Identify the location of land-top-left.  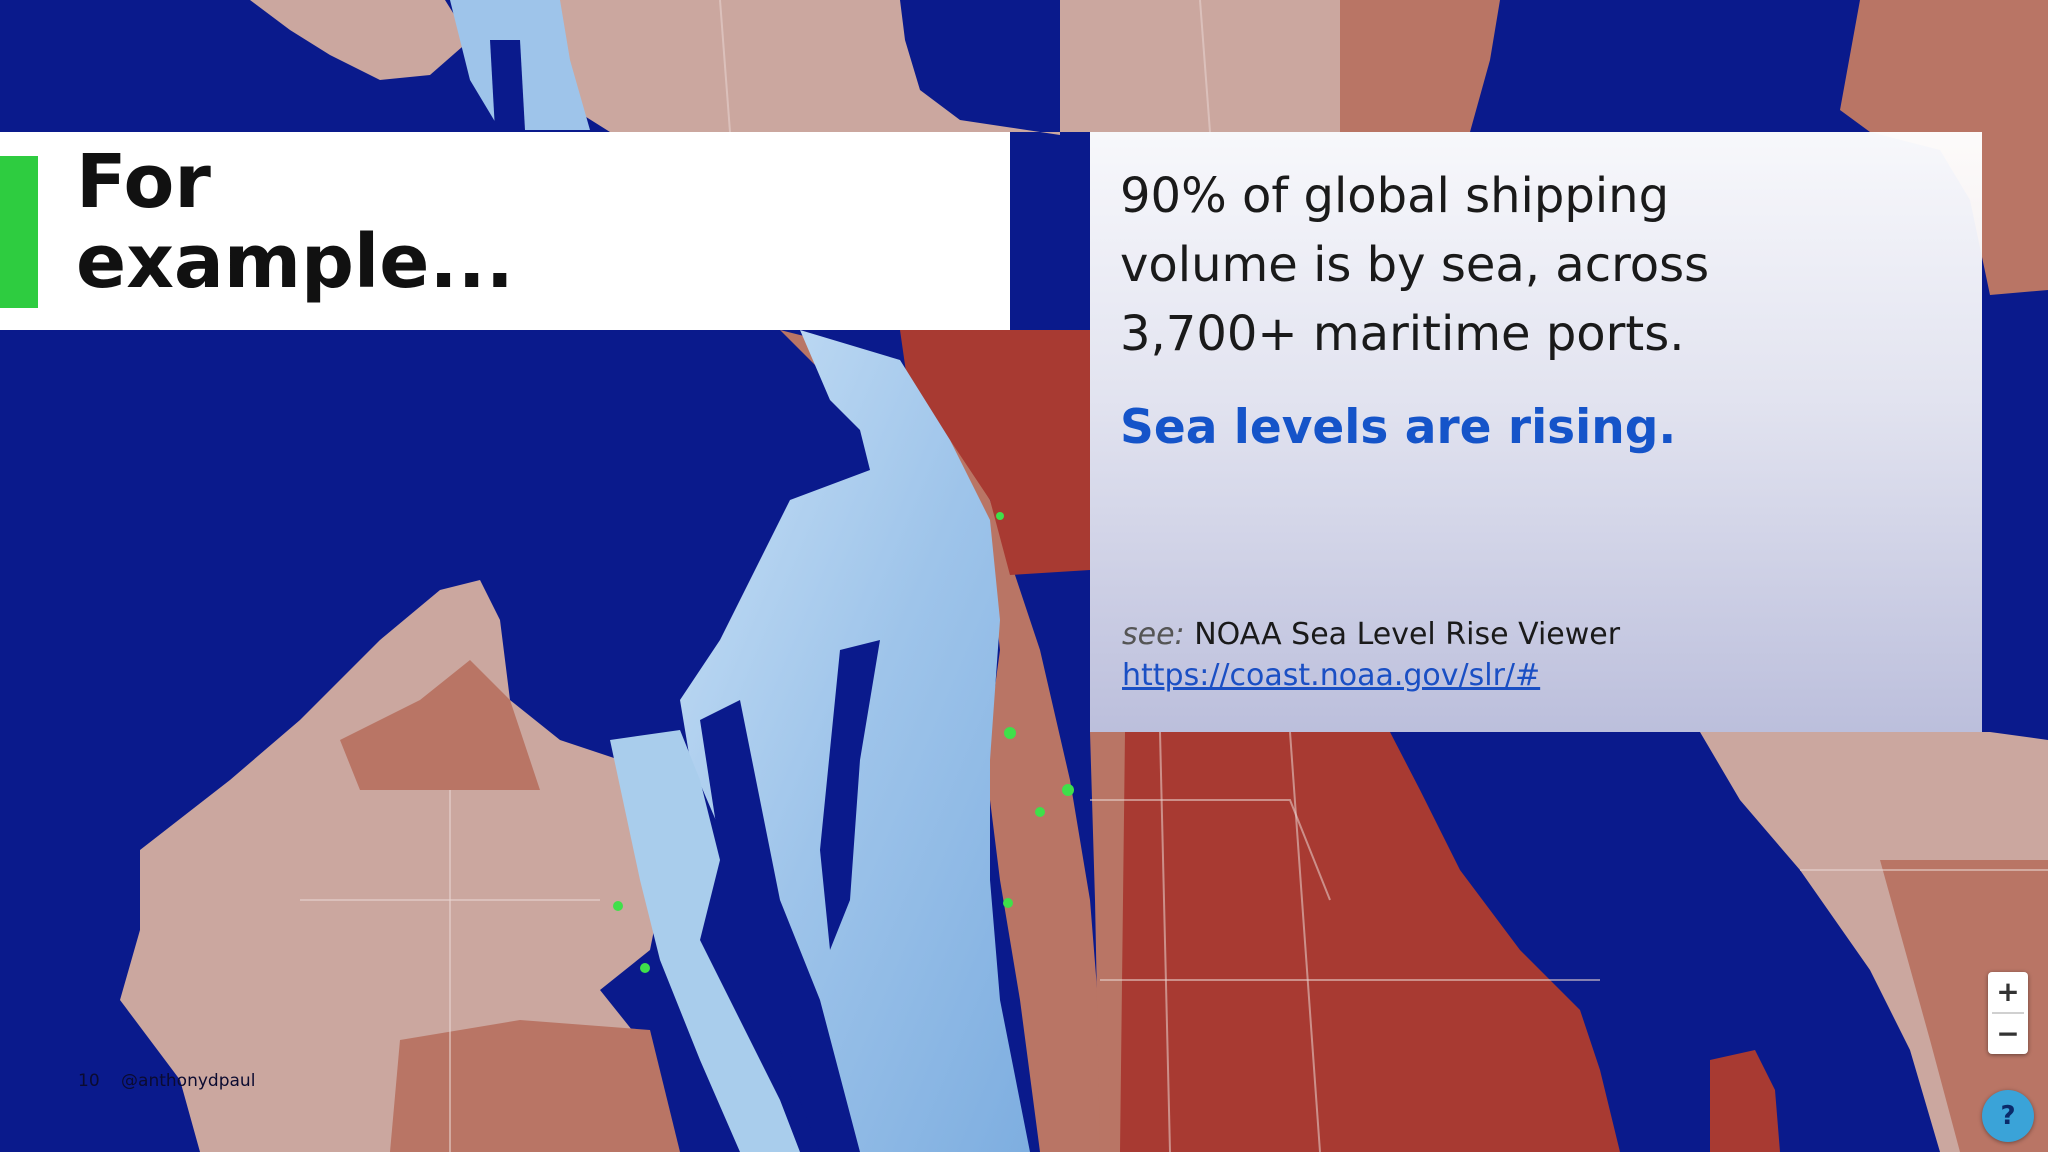
(360, 40).